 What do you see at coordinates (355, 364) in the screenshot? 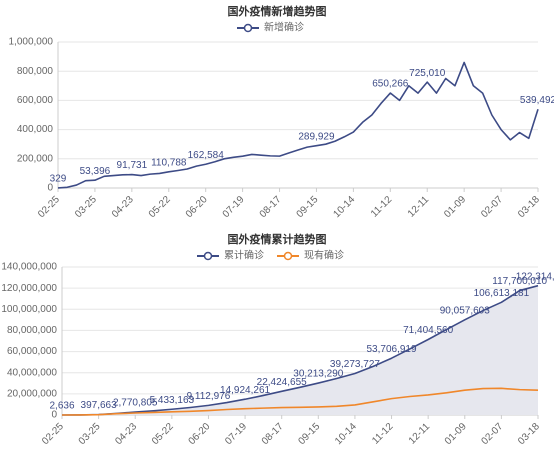
I see `data-label: 39,273,727` at bounding box center [355, 364].